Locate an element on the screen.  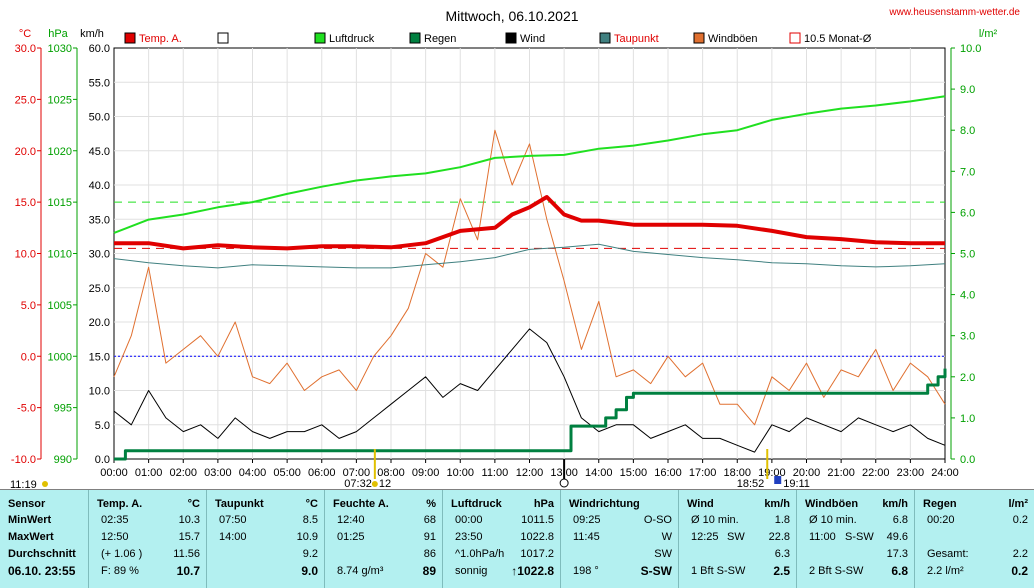
x-tick-label: 14:00 is located at coordinates (599, 473).